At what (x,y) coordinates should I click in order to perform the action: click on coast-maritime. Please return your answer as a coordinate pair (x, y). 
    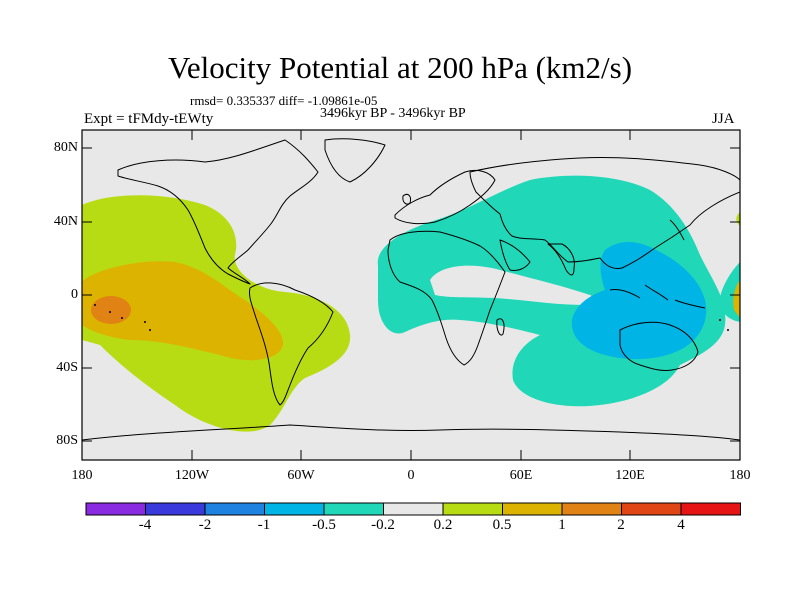
    Looking at the image, I should click on (657, 296).